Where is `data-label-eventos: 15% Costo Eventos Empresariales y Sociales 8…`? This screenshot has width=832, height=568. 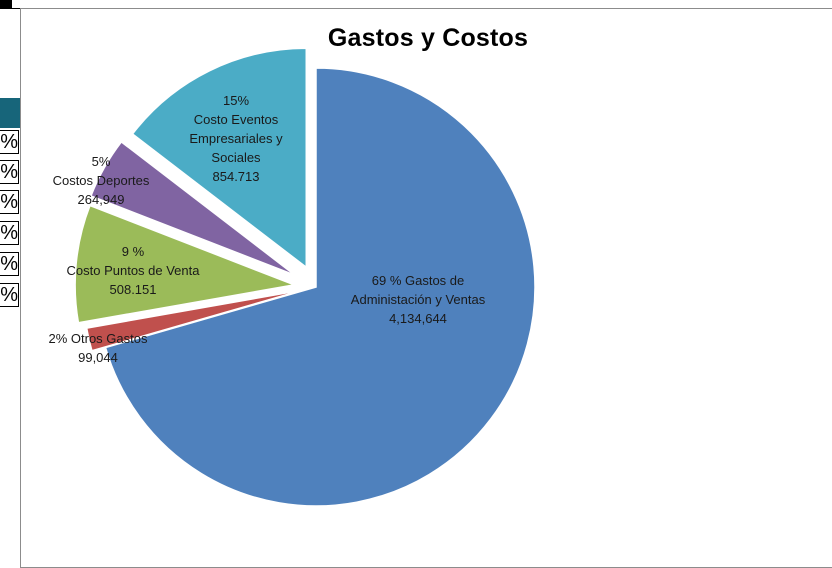
data-label-eventos: 15% Costo Eventos Empresariales y Sociales 8… is located at coordinates (236, 138).